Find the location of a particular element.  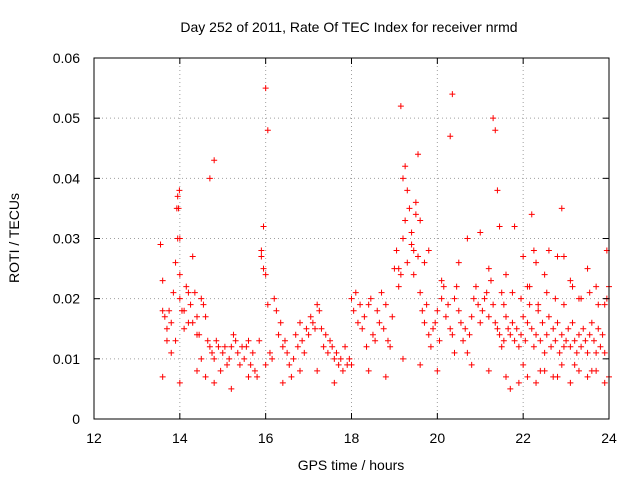

x-tick-label: 18 is located at coordinates (352, 438).